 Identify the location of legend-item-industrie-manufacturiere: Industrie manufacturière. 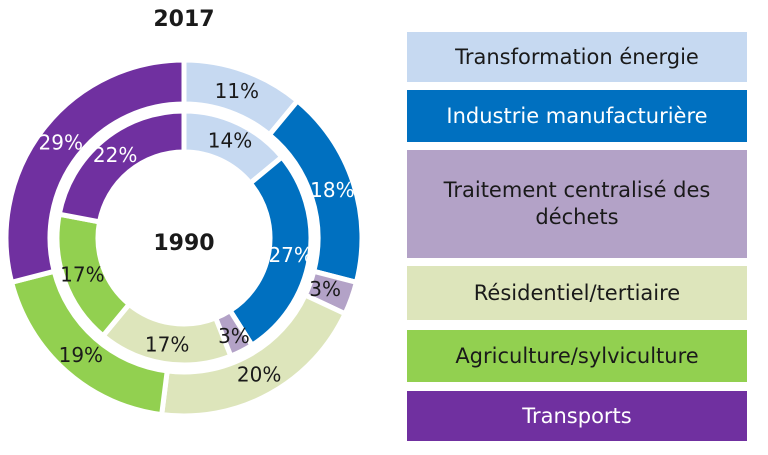
(577, 116).